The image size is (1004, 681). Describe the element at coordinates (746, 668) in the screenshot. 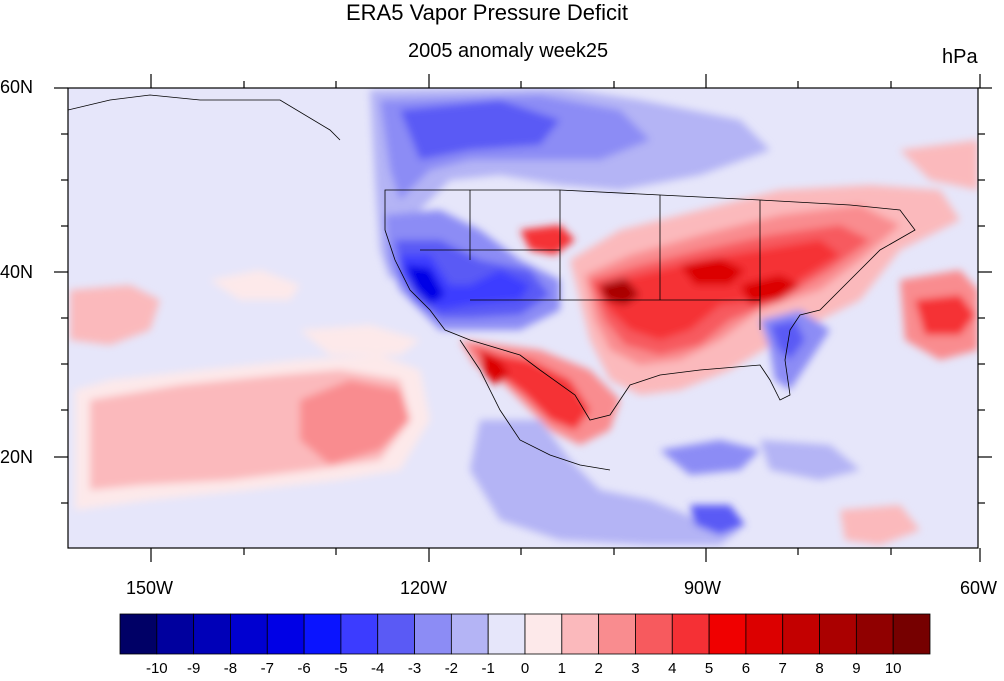

I see `colorbar-label: 6` at that location.